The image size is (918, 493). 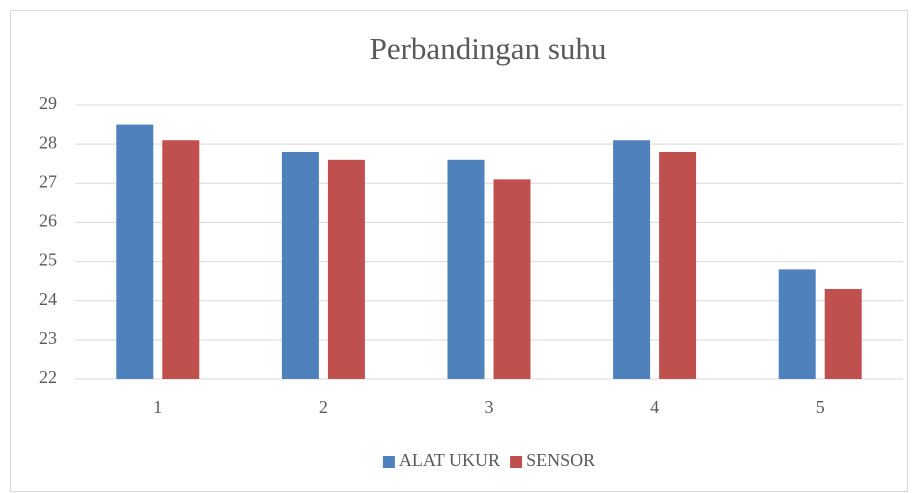 I want to click on x-tick-label: 1, so click(x=157, y=407).